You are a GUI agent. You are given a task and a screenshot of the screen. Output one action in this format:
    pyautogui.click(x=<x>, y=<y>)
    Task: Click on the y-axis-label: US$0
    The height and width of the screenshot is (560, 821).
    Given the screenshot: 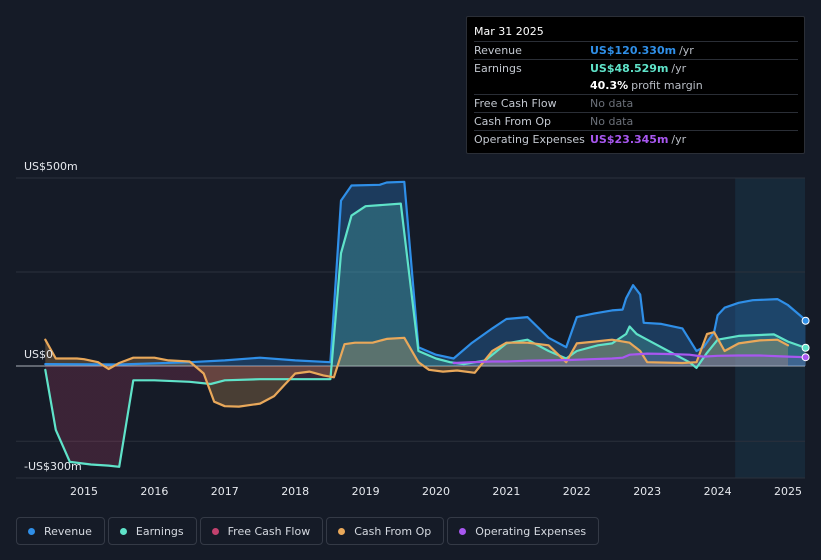 What is the action you would take?
    pyautogui.click(x=38, y=354)
    